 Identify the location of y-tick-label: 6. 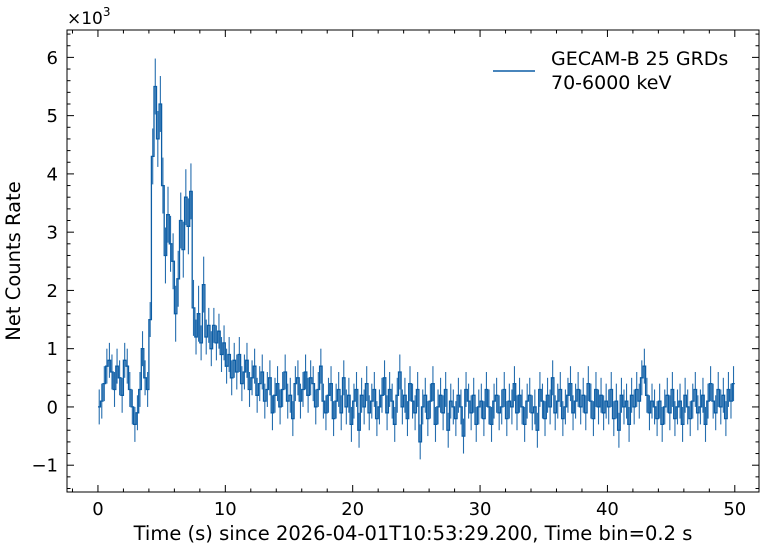
(52, 58).